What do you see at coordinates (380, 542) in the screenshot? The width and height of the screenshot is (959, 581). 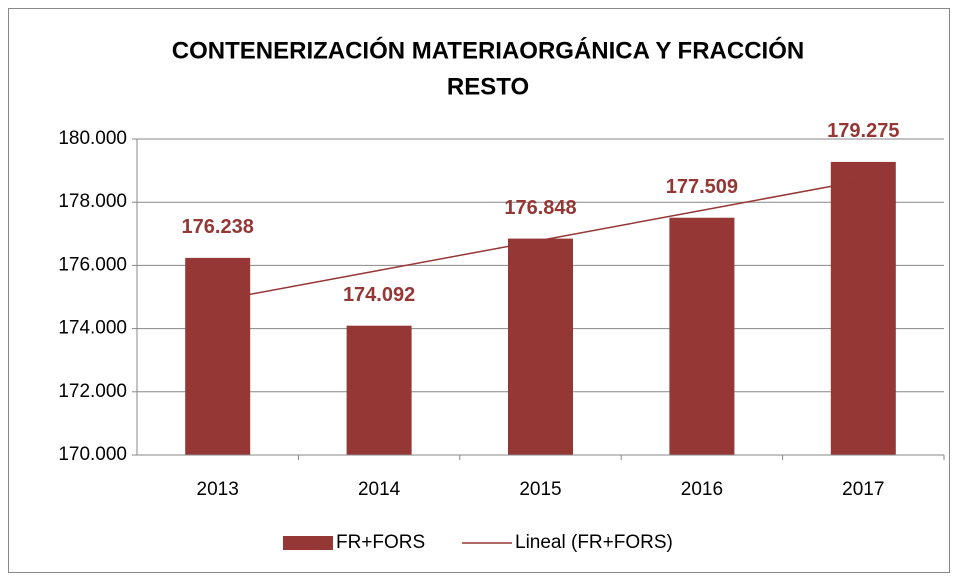 I see `legend-label: FR+FORS` at bounding box center [380, 542].